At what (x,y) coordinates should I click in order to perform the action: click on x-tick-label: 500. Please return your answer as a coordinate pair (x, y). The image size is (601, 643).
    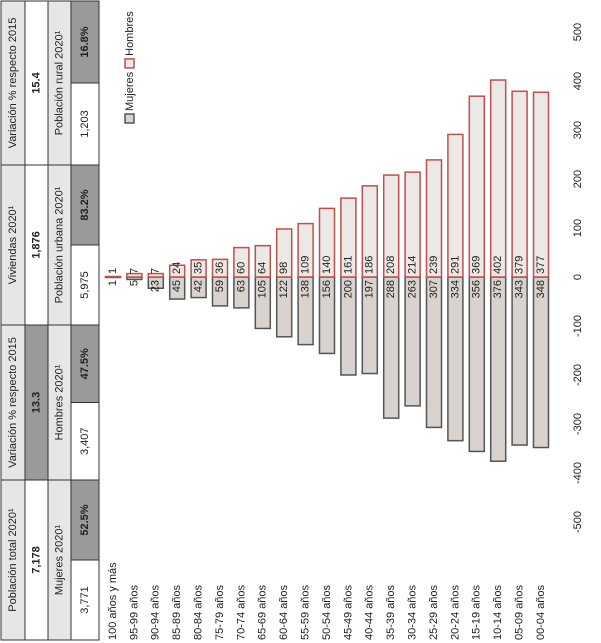
    Looking at the image, I should click on (578, 32).